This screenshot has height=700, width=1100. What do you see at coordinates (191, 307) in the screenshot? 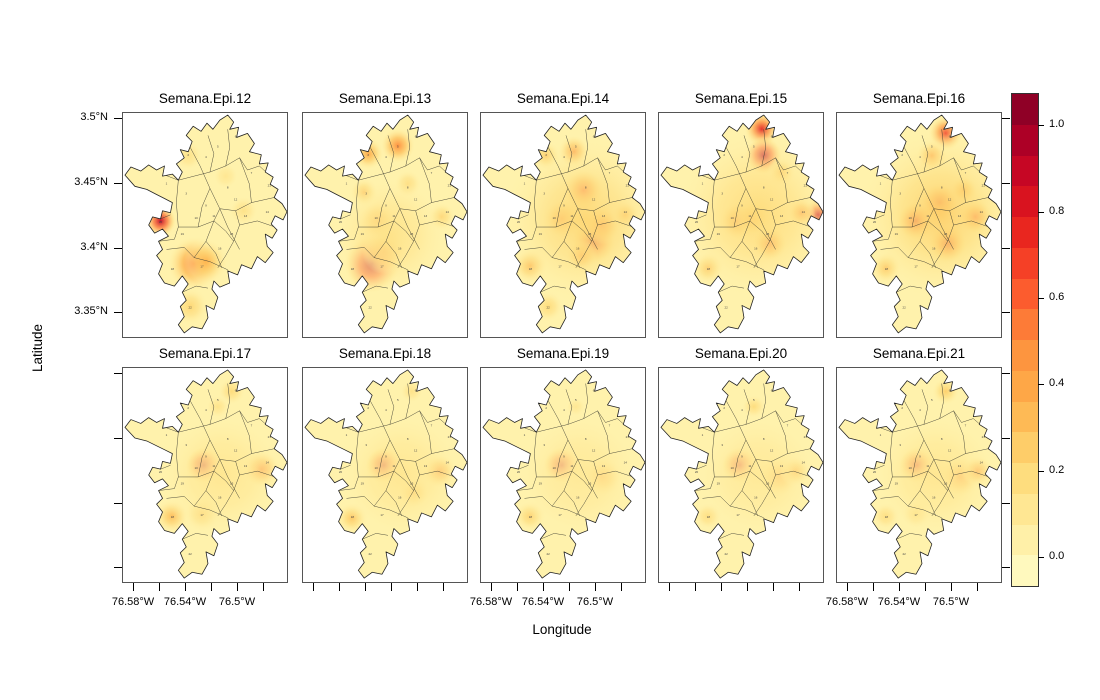
I see `comuna-number: 22` at bounding box center [191, 307].